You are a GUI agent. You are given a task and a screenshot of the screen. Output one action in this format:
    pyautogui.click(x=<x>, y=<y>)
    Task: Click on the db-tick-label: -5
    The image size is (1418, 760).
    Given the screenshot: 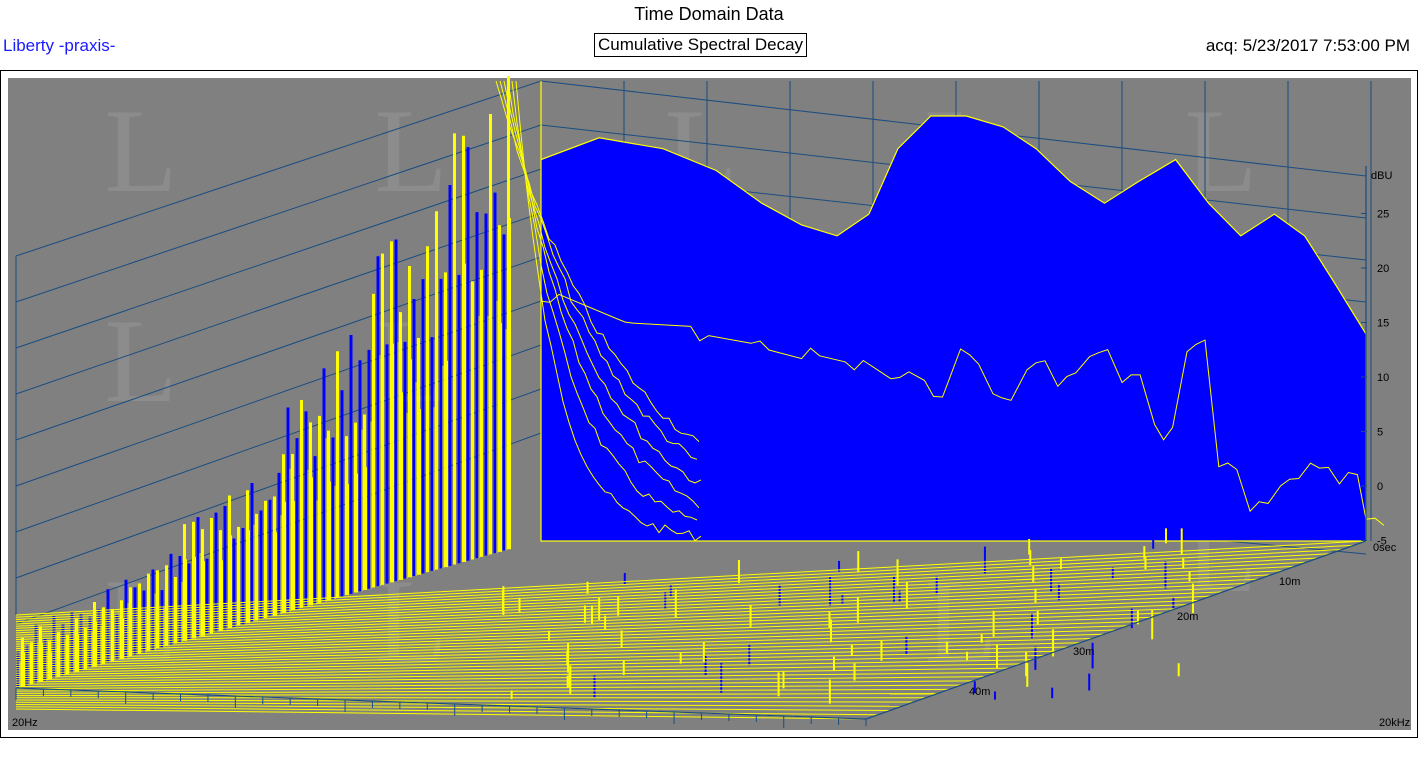 What is the action you would take?
    pyautogui.click(x=1382, y=542)
    